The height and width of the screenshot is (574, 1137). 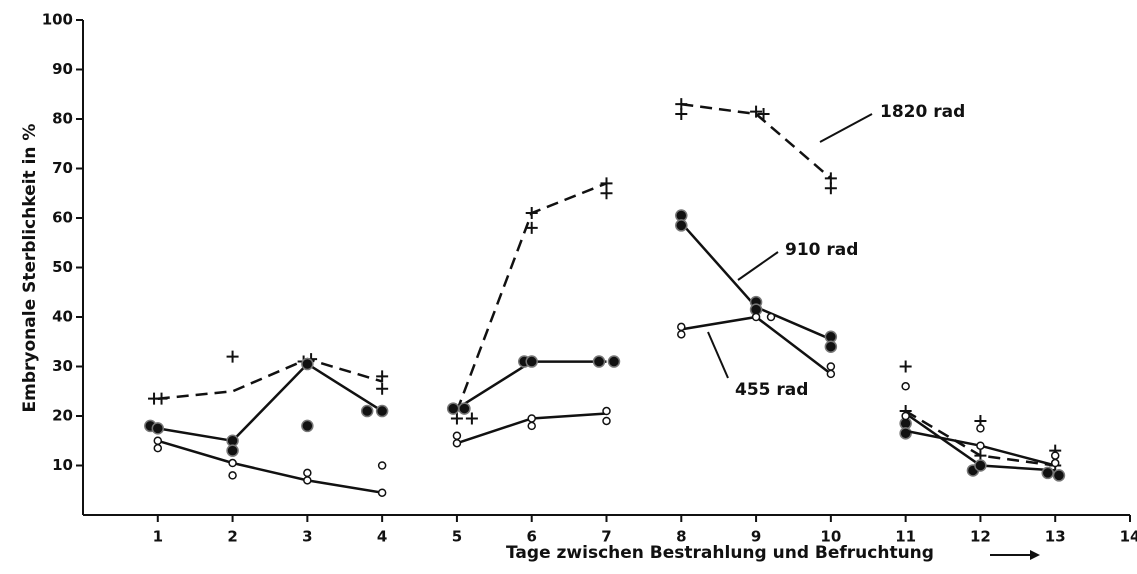 I want to click on y-tick-label: 60, so click(x=62, y=218).